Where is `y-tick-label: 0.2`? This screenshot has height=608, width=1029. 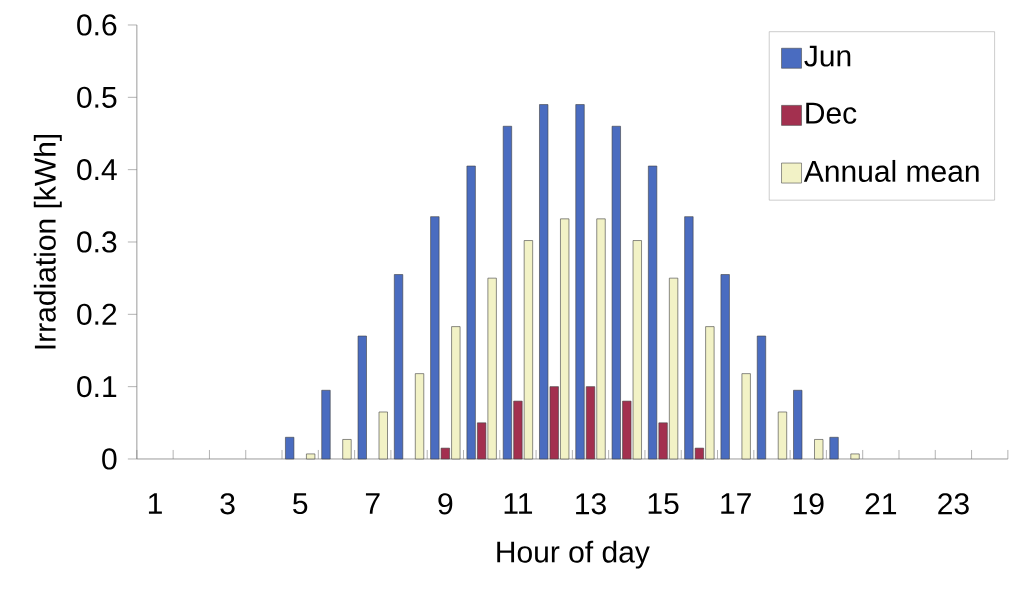 y-tick-label: 0.2 is located at coordinates (97, 314).